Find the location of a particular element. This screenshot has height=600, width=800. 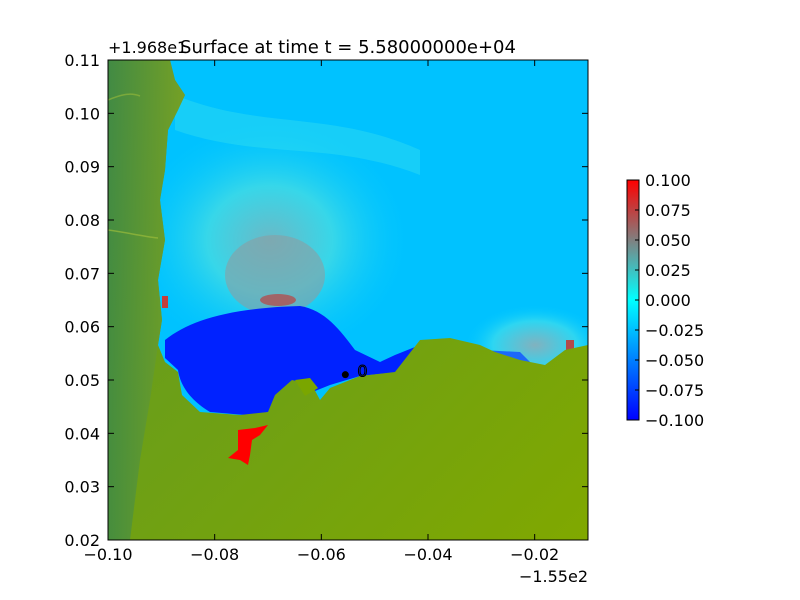

y-tick-label: 0.09 is located at coordinates (82, 167).